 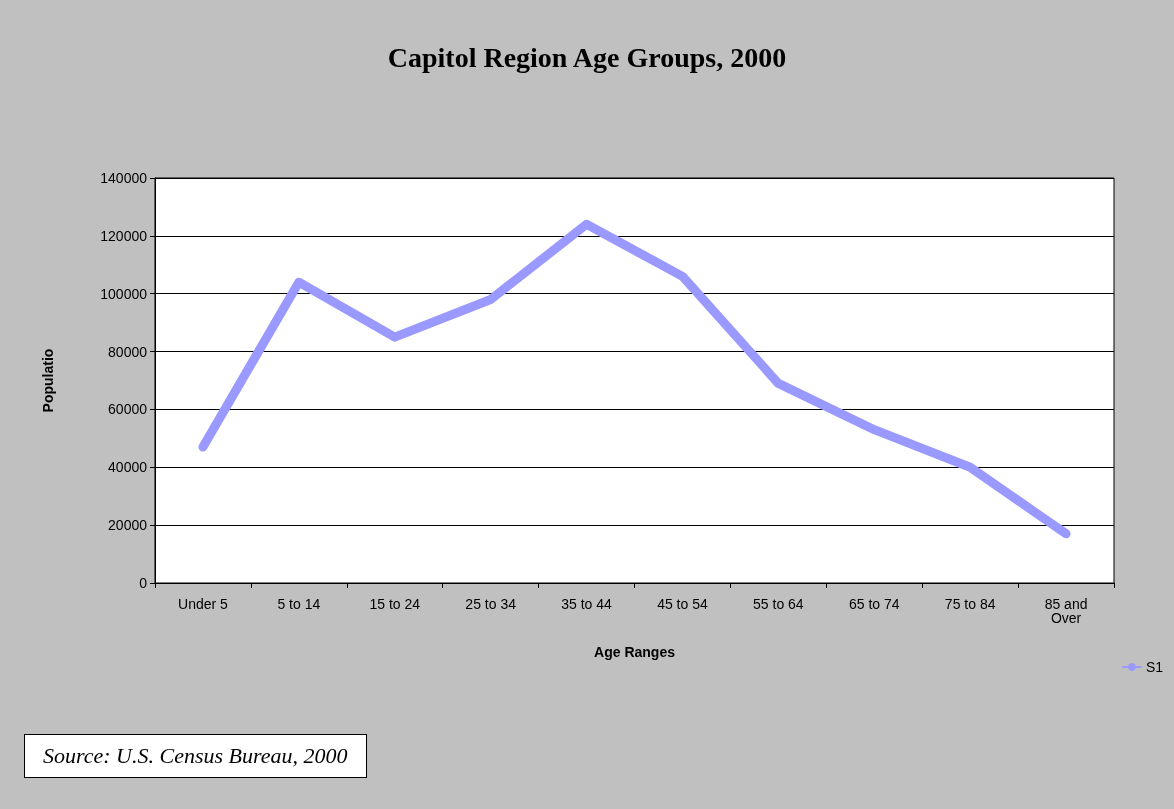 I want to click on x-tick-label: 5 to 14, so click(x=299, y=604).